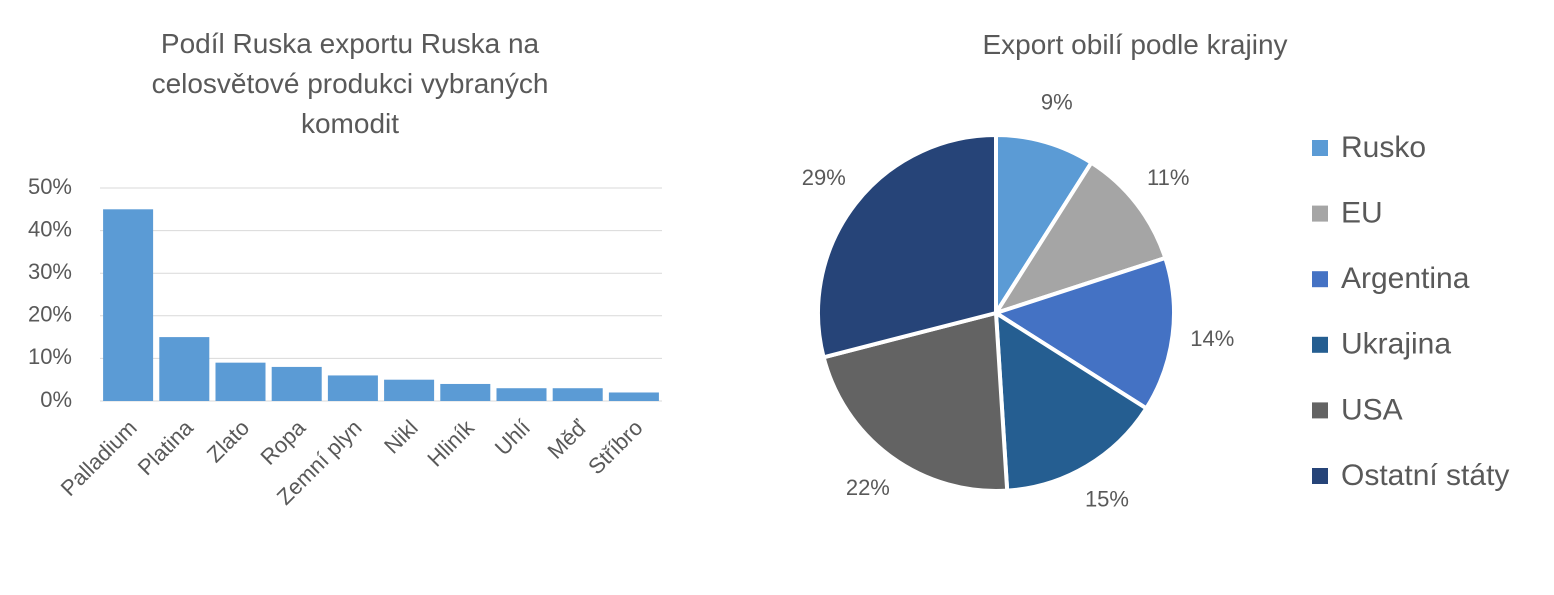 This screenshot has height=595, width=1554. Describe the element at coordinates (512, 437) in the screenshot. I see `x-tick-label: Uhlí` at that location.